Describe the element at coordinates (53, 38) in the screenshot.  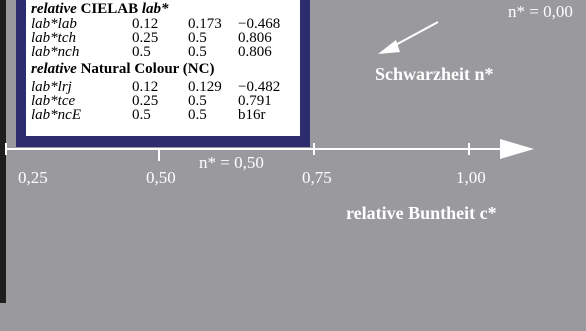
I see `row-label: lab*tch` at that location.